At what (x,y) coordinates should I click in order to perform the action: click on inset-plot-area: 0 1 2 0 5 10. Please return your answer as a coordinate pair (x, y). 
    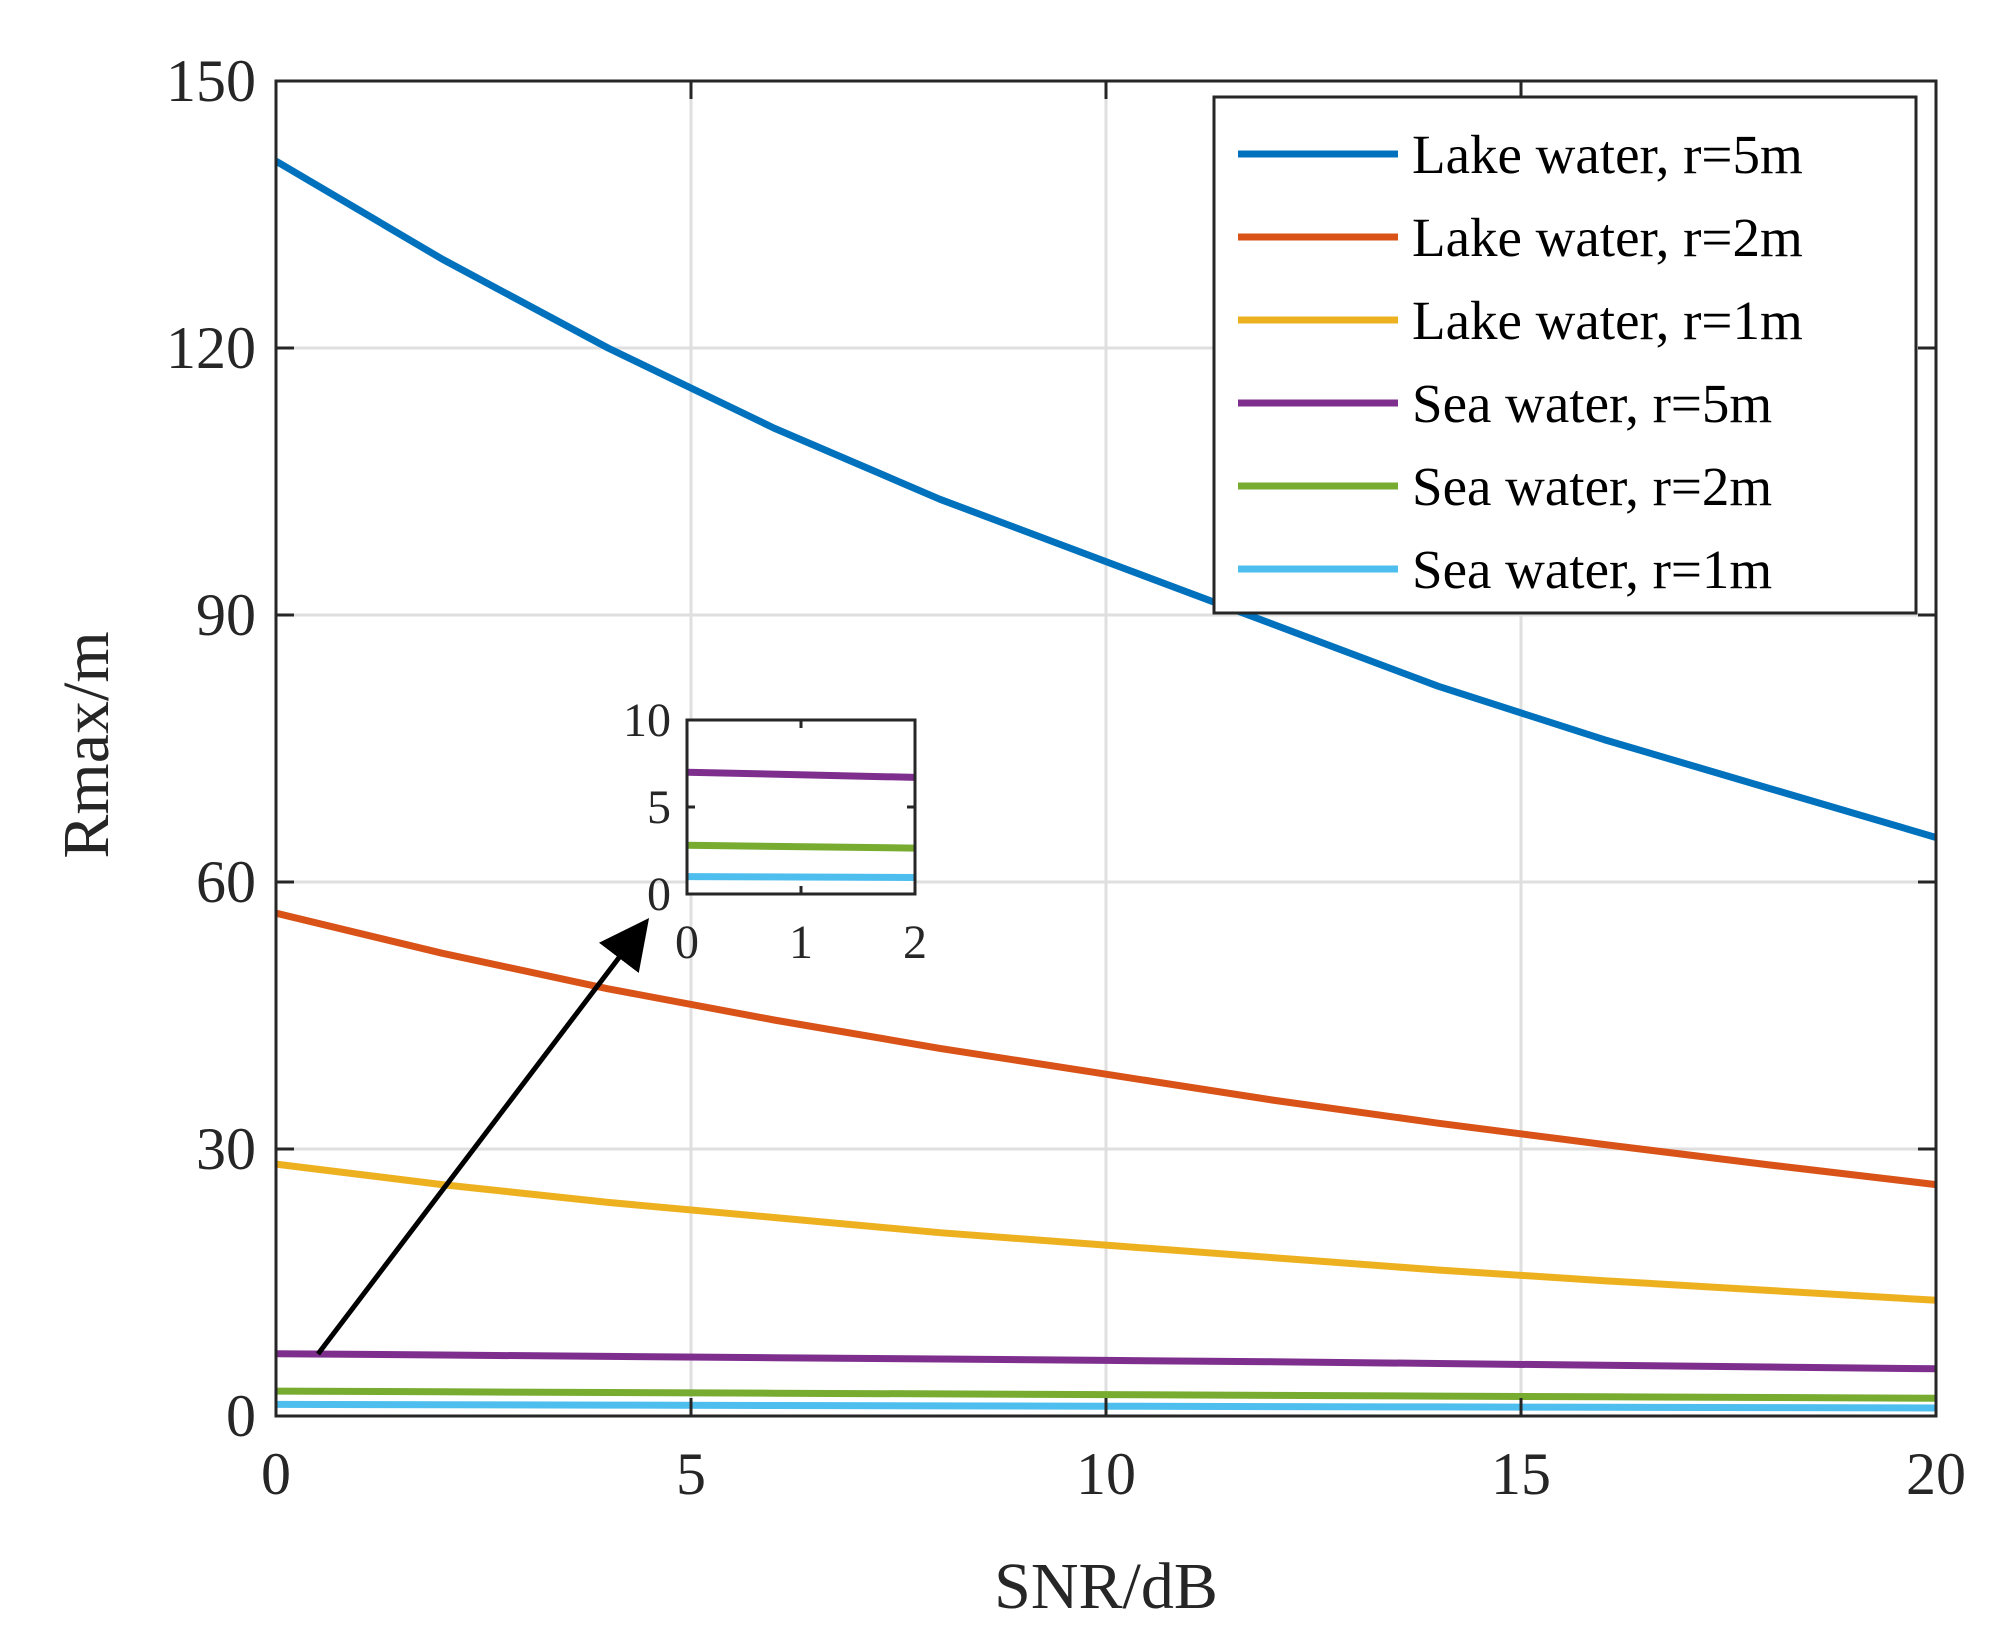
    Looking at the image, I should click on (775, 831).